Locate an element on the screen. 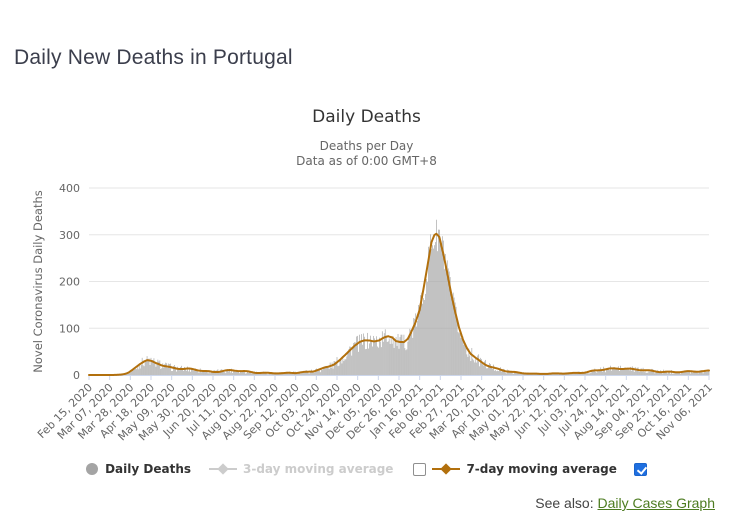 The width and height of the screenshot is (733, 521). legend-item-3-day-average: 3-day moving average is located at coordinates (301, 469).